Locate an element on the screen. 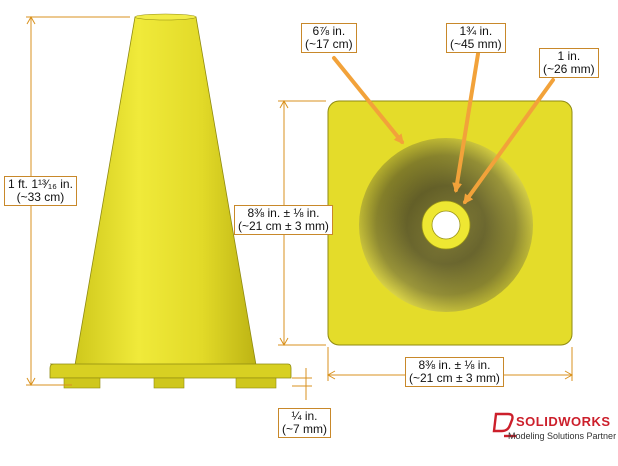  outer-diameter-arrow is located at coordinates (368, 100).